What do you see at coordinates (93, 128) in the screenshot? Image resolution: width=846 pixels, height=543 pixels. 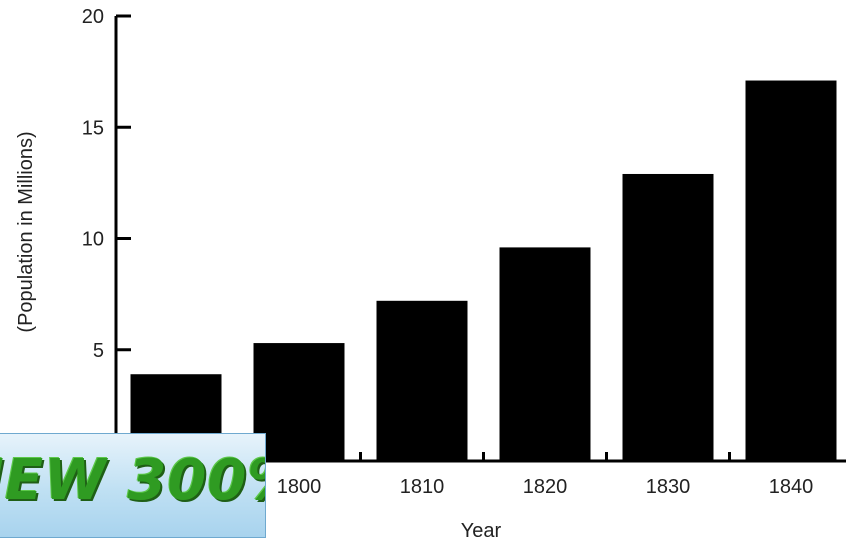 I see `y-tick-label: 15` at bounding box center [93, 128].